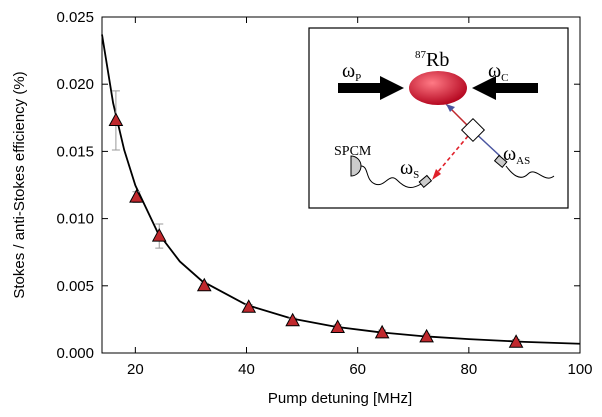 The image size is (602, 417). What do you see at coordinates (75, 219) in the screenshot?
I see `y-tick-label: 0.010` at bounding box center [75, 219].